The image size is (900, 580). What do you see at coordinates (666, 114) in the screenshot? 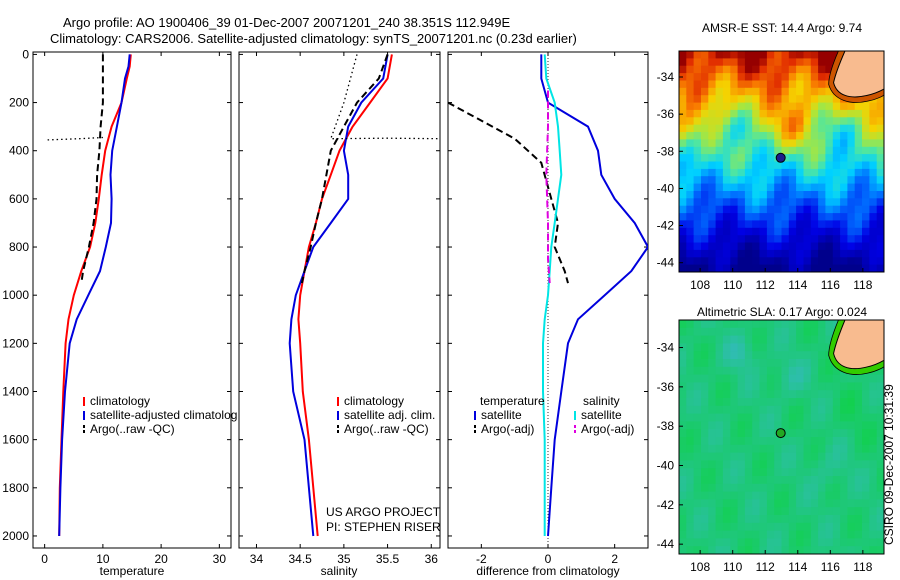
I see `y-tick-label: -36` at bounding box center [666, 114].